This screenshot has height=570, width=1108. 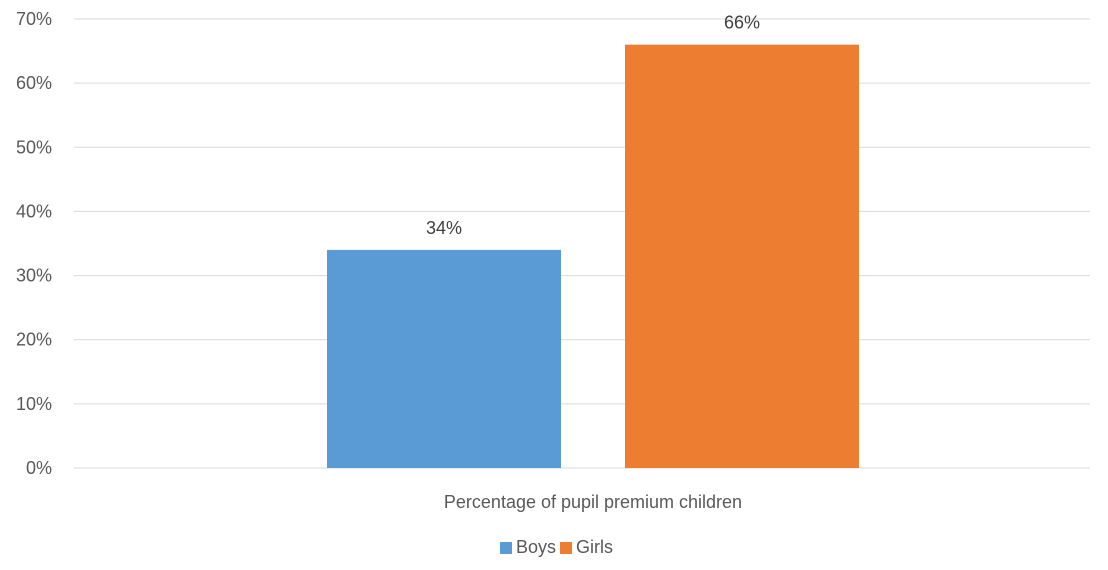 What do you see at coordinates (34, 276) in the screenshot?
I see `y-tick-label: 30%` at bounding box center [34, 276].